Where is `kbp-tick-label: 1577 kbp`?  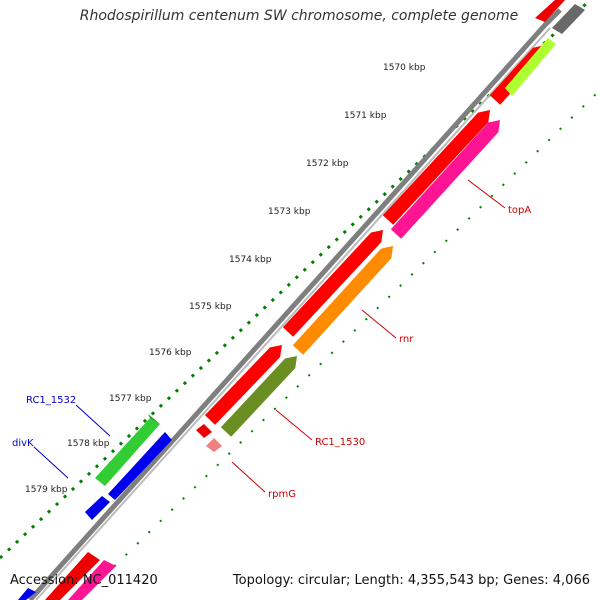
kbp-tick-label: 1577 kbp is located at coordinates (130, 399).